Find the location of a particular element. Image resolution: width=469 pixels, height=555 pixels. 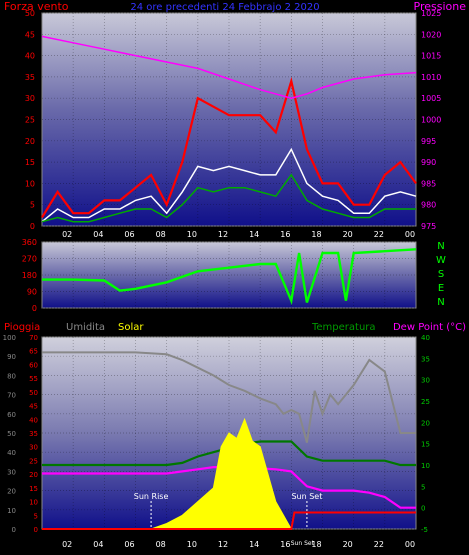

panel1-xtick: 00 is located at coordinates (410, 234).